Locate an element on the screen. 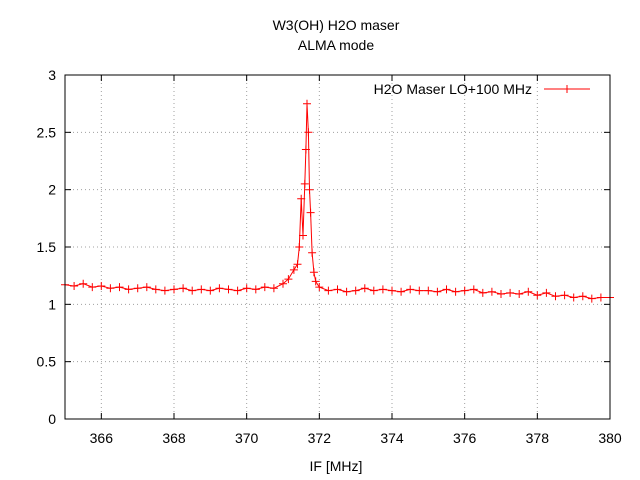 Image resolution: width=640 pixels, height=480 pixels. chart-title: W3(OH) H2O maser is located at coordinates (336, 25).